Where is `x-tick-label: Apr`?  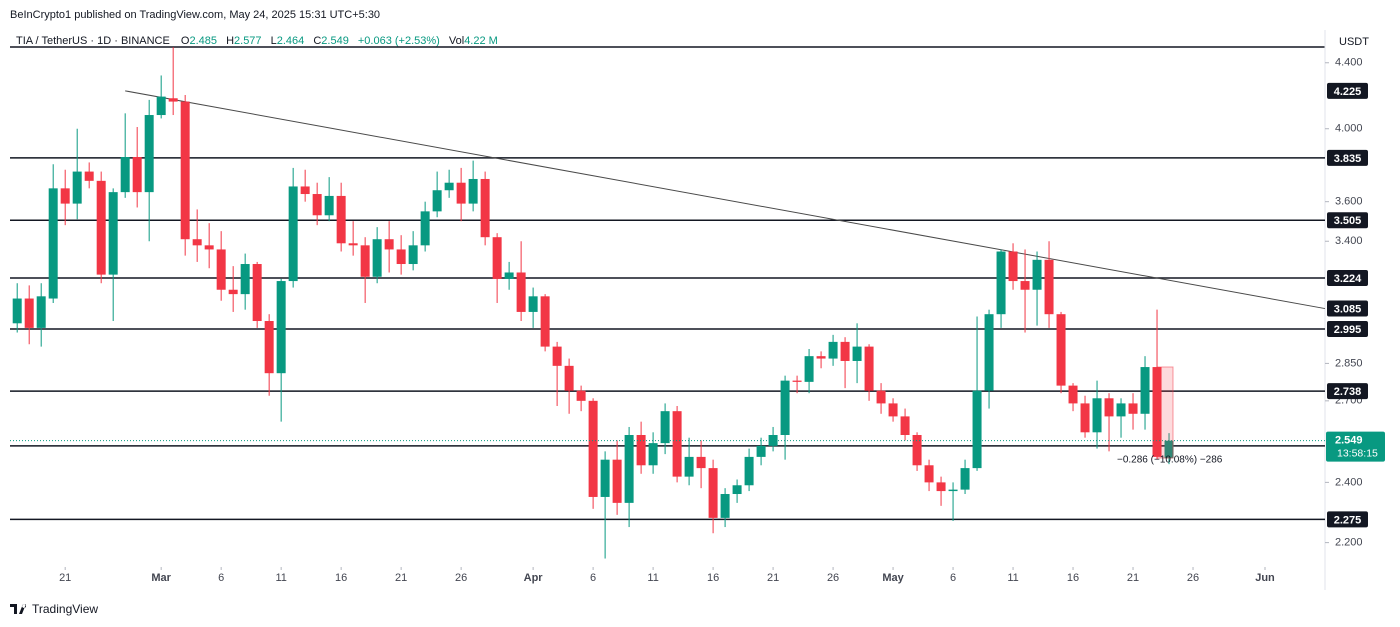
x-tick-label: Apr is located at coordinates (534, 578).